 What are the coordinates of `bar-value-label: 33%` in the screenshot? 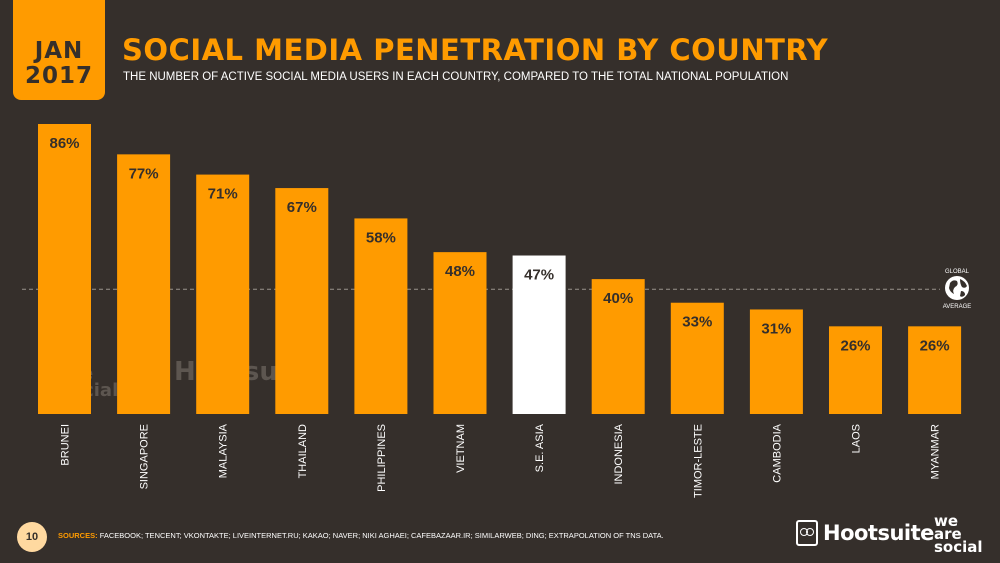 It's located at (697, 322).